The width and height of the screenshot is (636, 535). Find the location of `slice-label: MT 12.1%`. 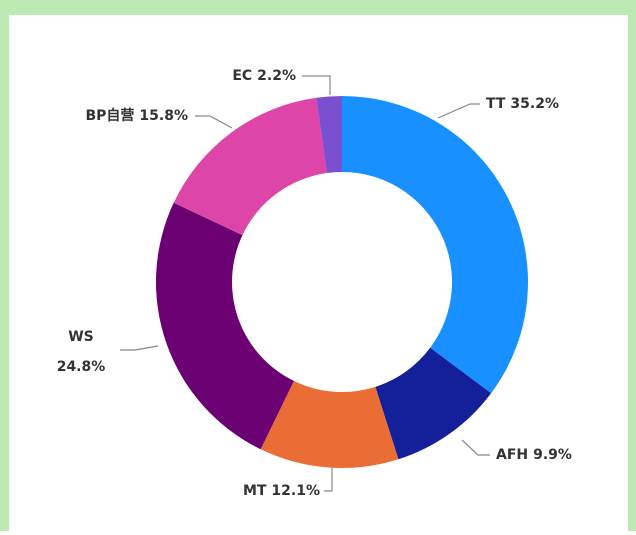

slice-label: MT 12.1% is located at coordinates (281, 491).